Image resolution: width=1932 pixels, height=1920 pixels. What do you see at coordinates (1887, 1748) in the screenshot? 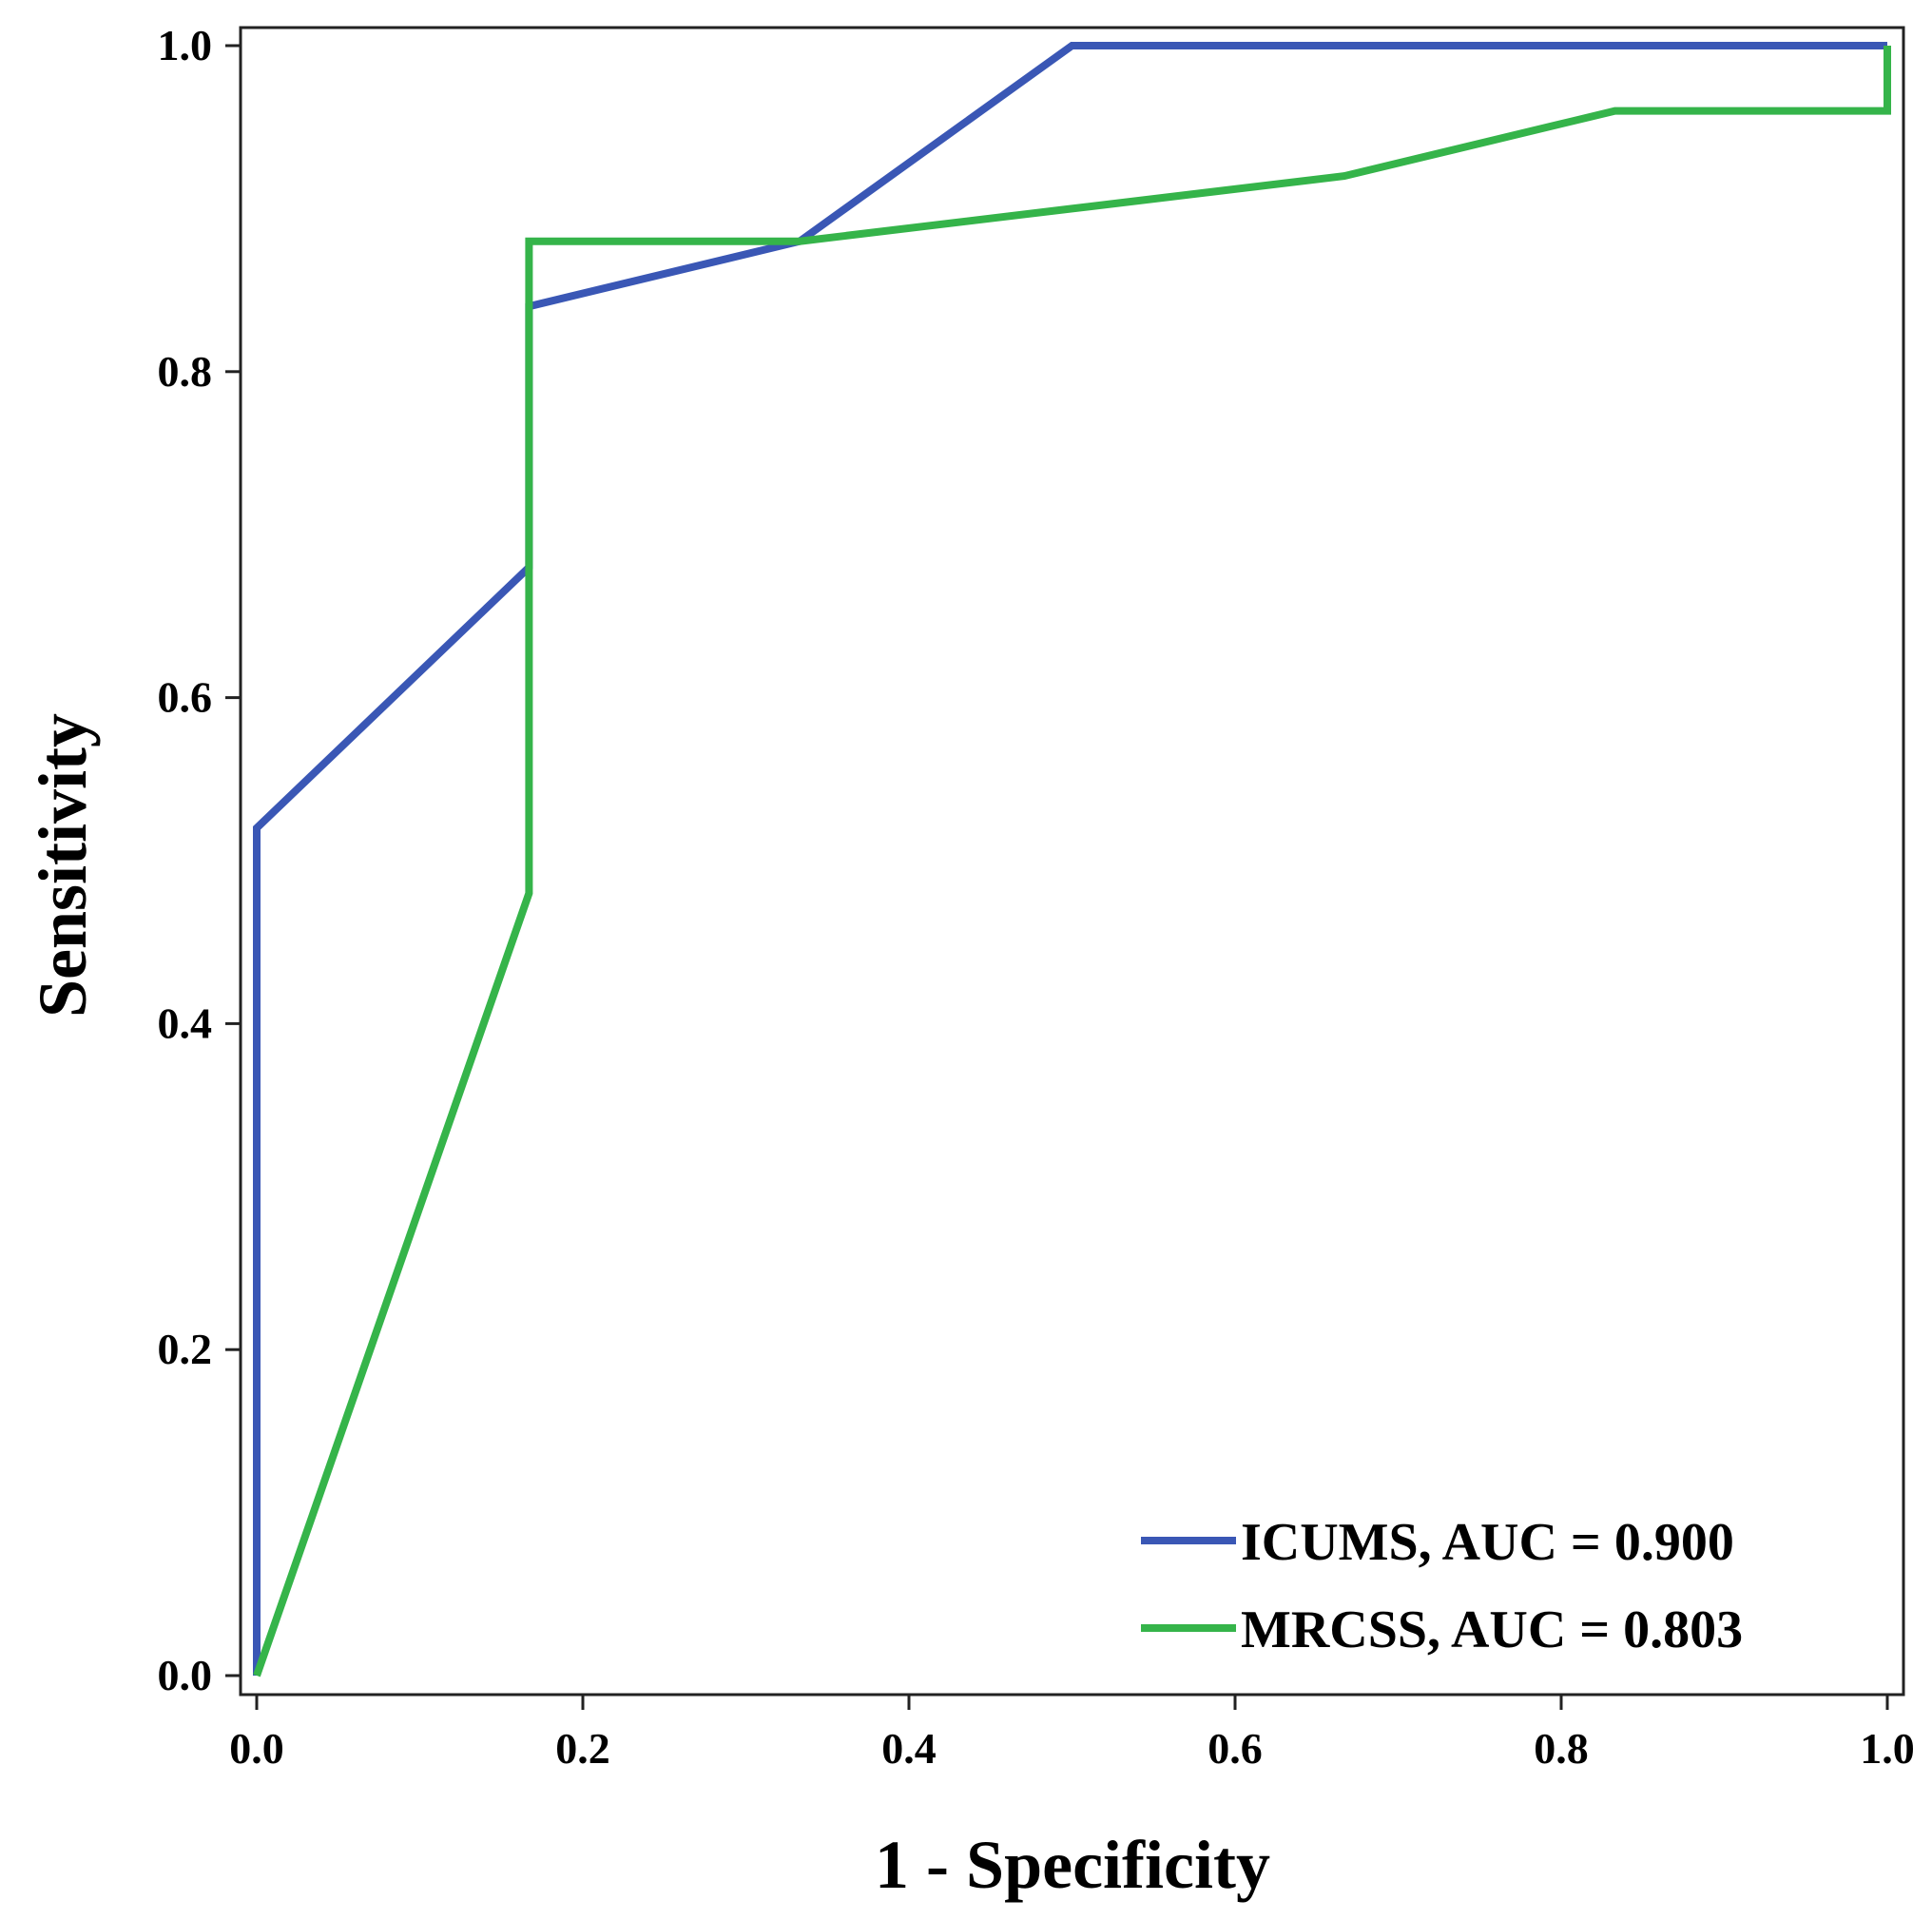
I see `x-tick-label: 1.0` at bounding box center [1887, 1748].